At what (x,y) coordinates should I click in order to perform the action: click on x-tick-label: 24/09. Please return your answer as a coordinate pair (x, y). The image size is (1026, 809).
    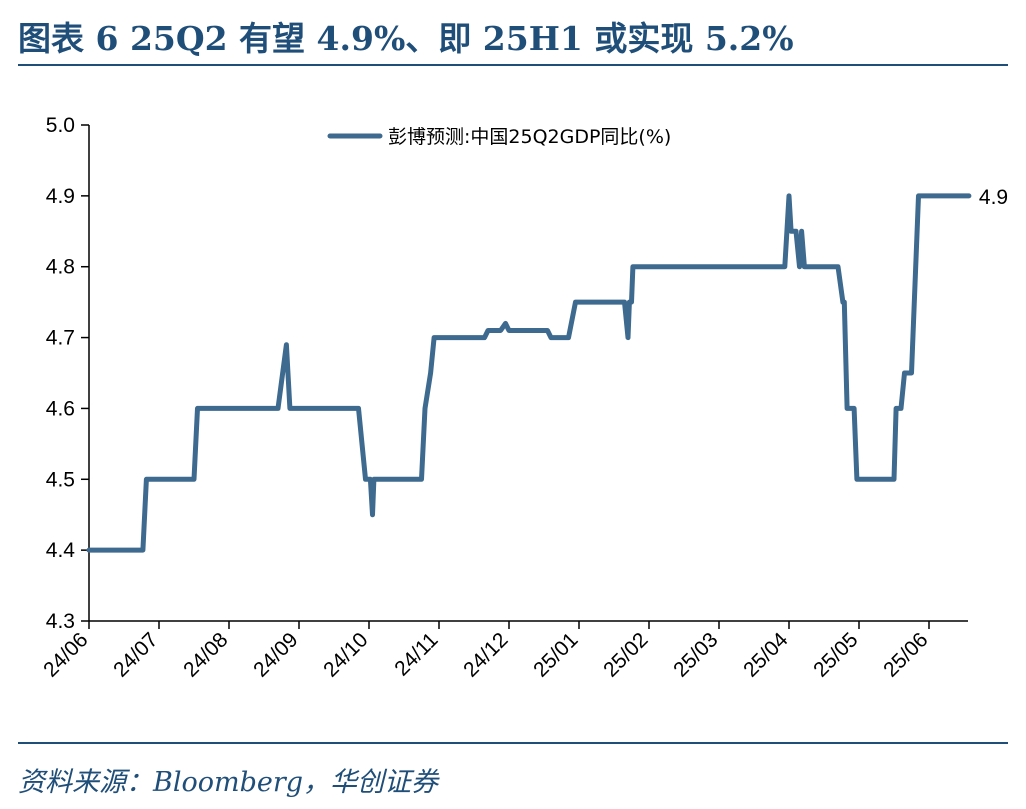
    Looking at the image, I should click on (275, 654).